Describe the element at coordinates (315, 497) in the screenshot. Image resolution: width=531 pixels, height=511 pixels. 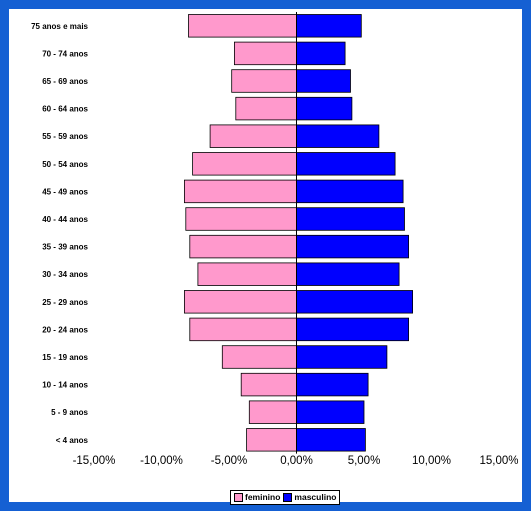
I see `legend-label-masculino: masculino` at that location.